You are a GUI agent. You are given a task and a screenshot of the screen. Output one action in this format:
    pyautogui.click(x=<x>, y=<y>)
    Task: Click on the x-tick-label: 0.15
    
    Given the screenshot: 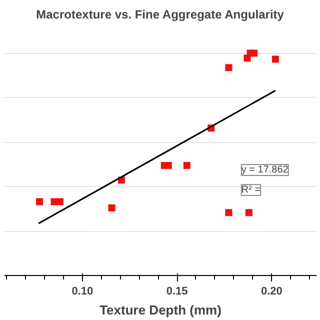 What is the action you would take?
    pyautogui.click(x=177, y=292)
    